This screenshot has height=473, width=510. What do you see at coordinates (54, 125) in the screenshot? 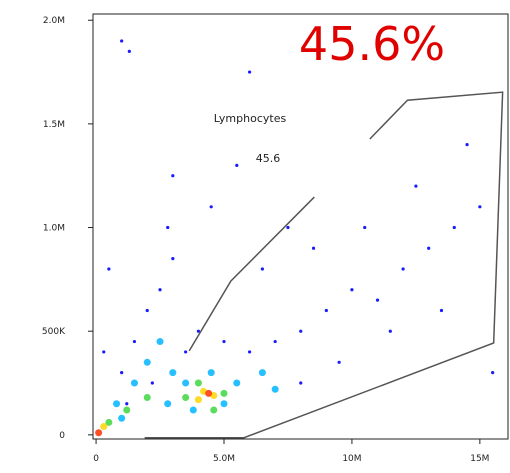
I see `y-tick-label: 1.5M` at bounding box center [54, 125].